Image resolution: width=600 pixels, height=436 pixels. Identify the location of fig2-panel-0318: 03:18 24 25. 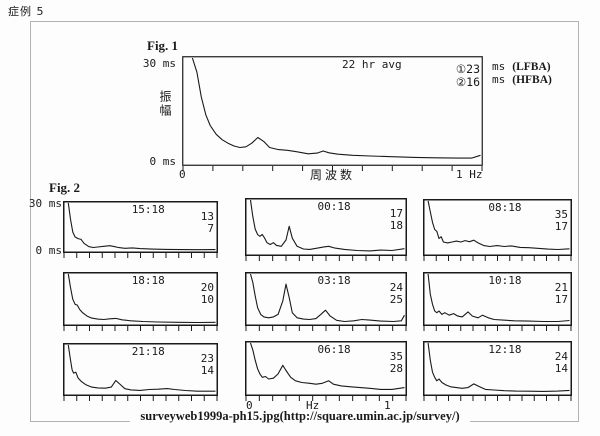
(326, 301).